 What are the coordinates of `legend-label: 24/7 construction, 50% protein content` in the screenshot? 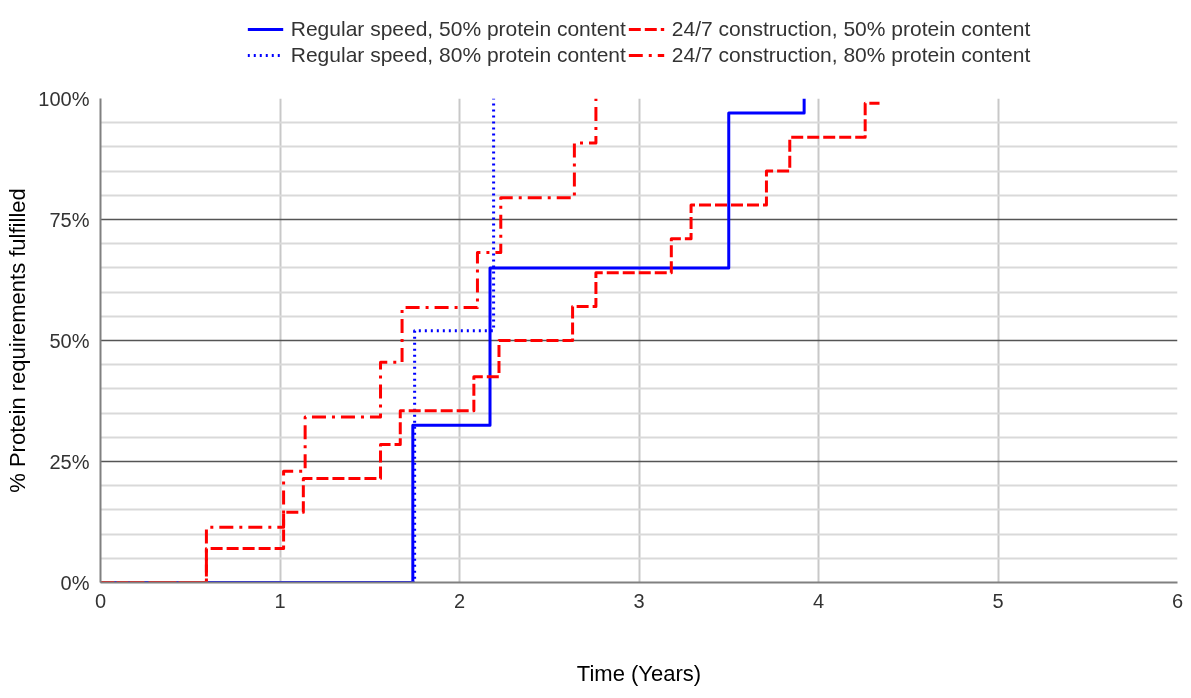 It's located at (851, 29).